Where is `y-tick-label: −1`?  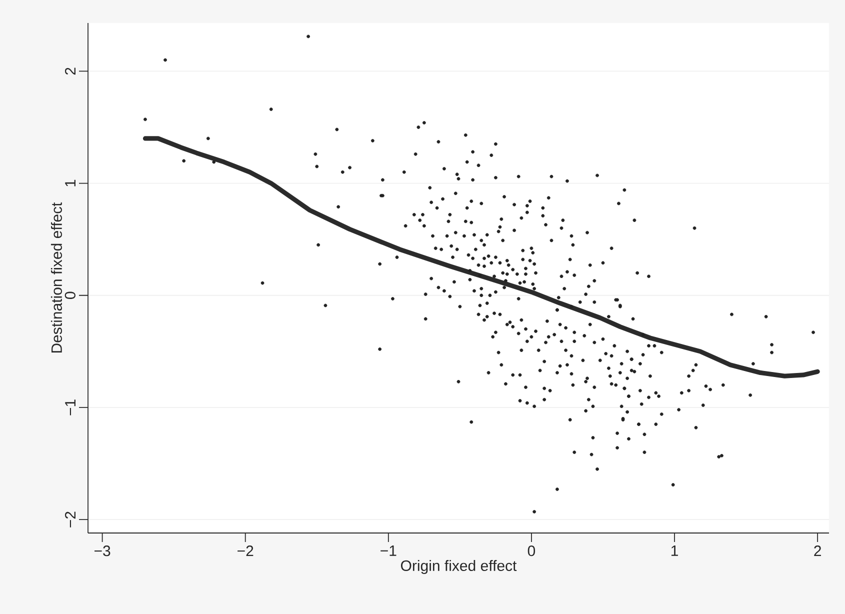 y-tick-label: −1 is located at coordinates (70, 408).